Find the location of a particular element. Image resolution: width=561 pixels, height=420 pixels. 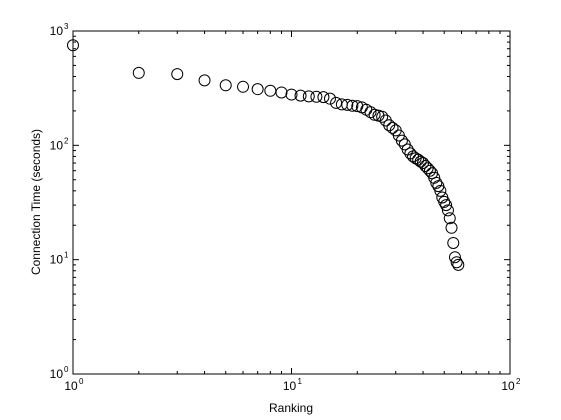

x-tick-label-exponent: 0 is located at coordinates (81, 381).